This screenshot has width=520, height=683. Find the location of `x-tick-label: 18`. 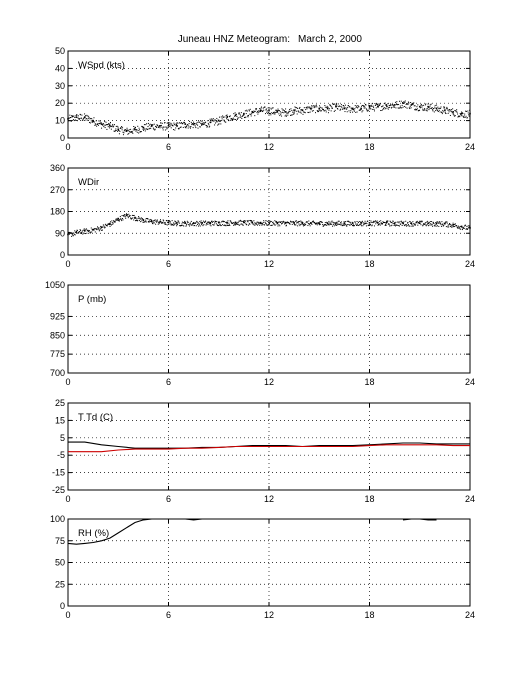

x-tick-label: 18 is located at coordinates (369, 615).